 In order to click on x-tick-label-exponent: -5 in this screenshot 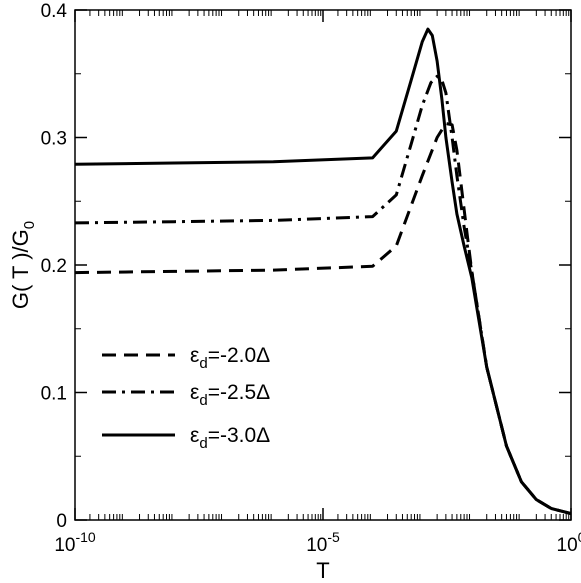, I will do `click(333, 537)`.